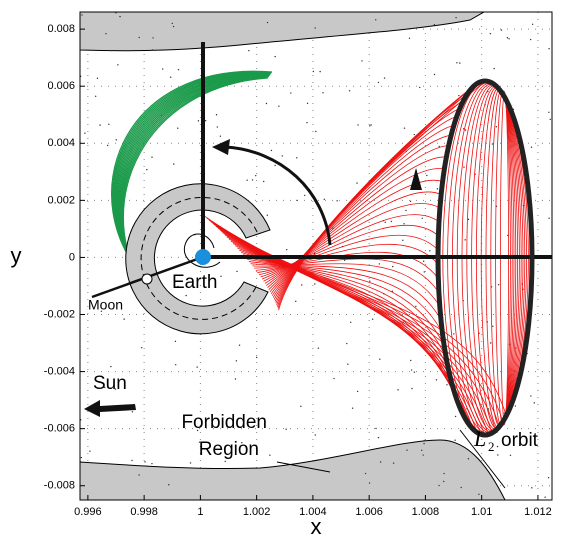 The width and height of the screenshot is (565, 542). I want to click on y-tick-label: 0.008, so click(61, 29).